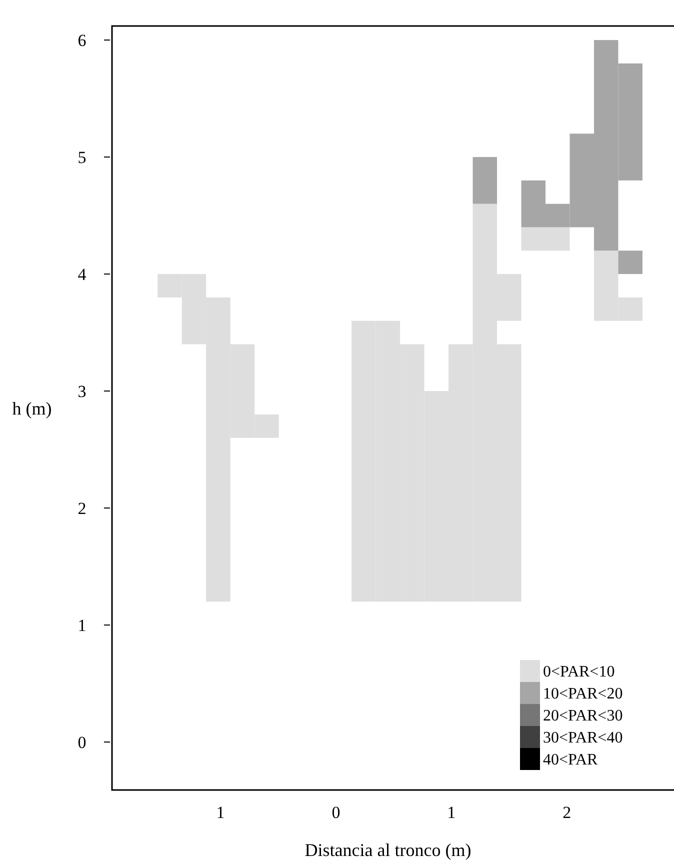 Image resolution: width=674 pixels, height=861 pixels. I want to click on legend-label: 10<PAR<20, so click(583, 694).